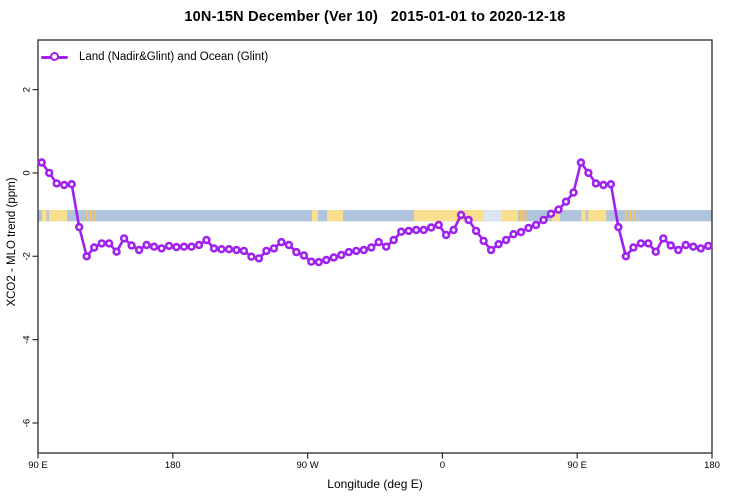 The width and height of the screenshot is (750, 500). Describe the element at coordinates (38, 465) in the screenshot. I see `x-tick-label: 90 E` at that location.